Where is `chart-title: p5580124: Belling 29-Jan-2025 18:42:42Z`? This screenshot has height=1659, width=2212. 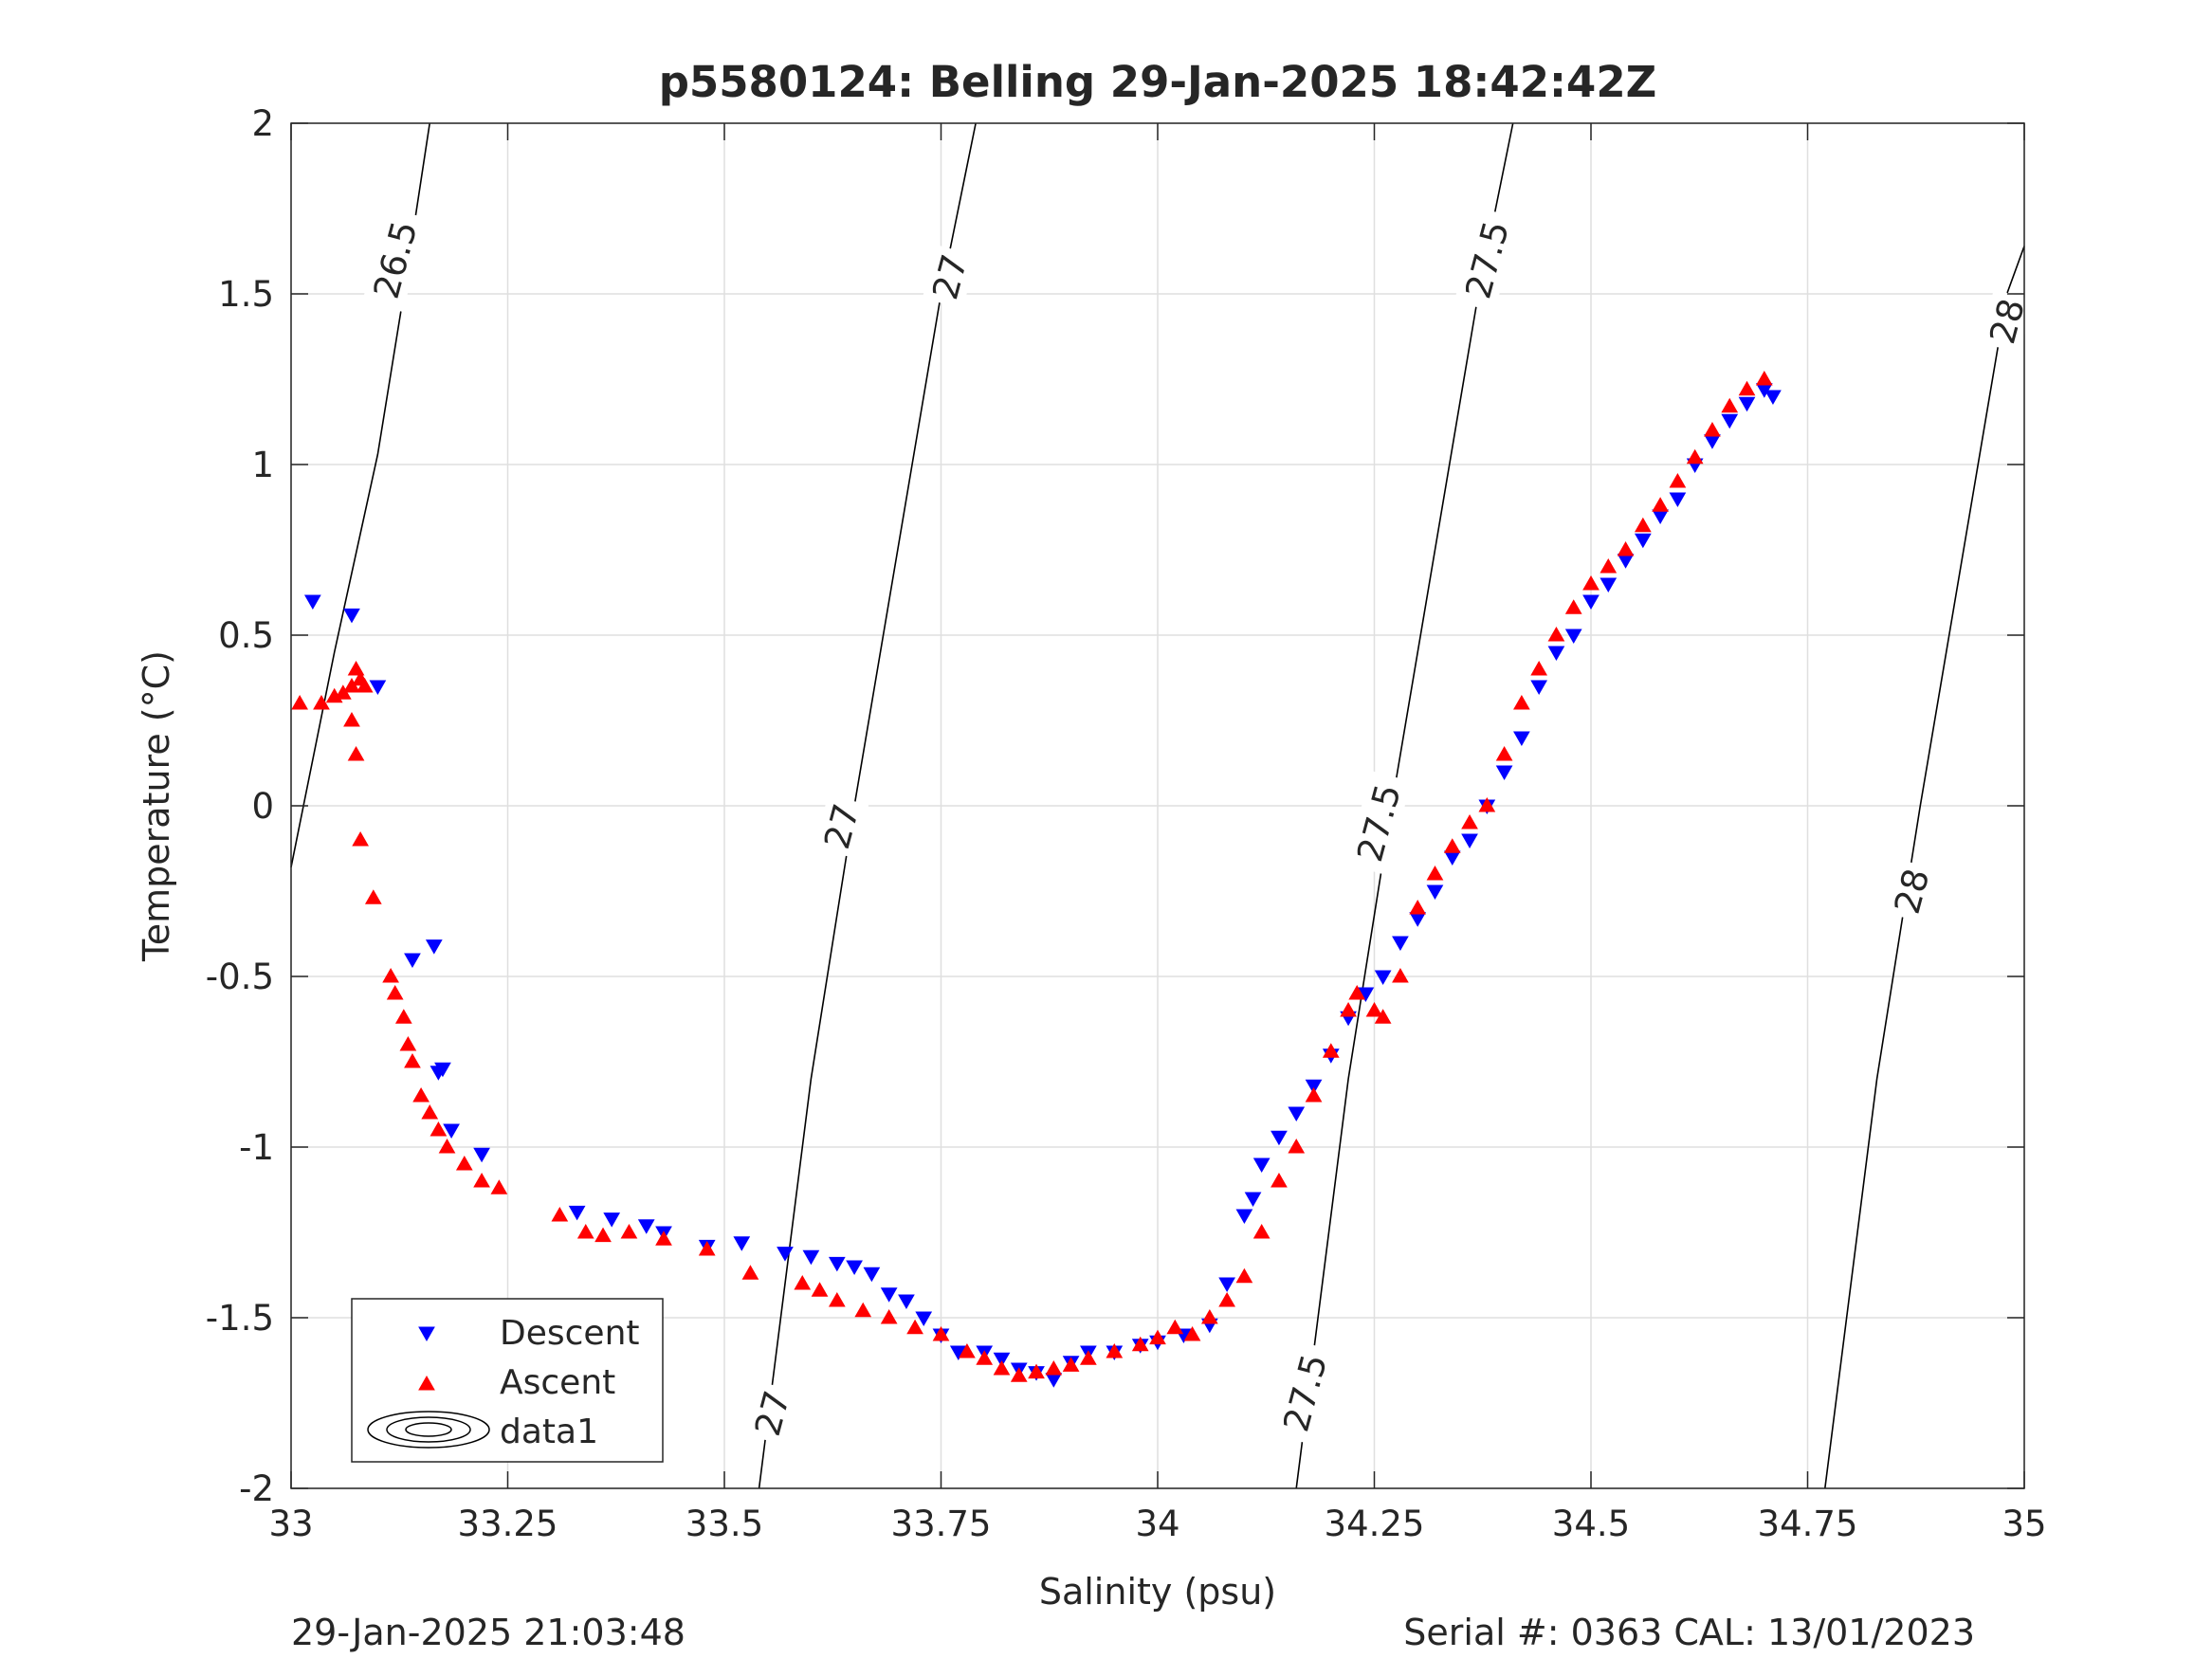
chart-title: p5580124: Belling 29-Jan-2025 18:42:42Z is located at coordinates (1158, 82).